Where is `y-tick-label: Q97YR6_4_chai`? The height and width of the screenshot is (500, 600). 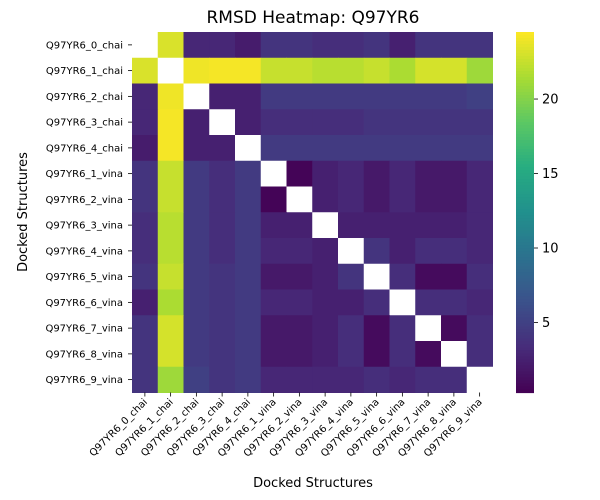
y-tick-label: Q97YR6_4_chai is located at coordinates (84, 148).